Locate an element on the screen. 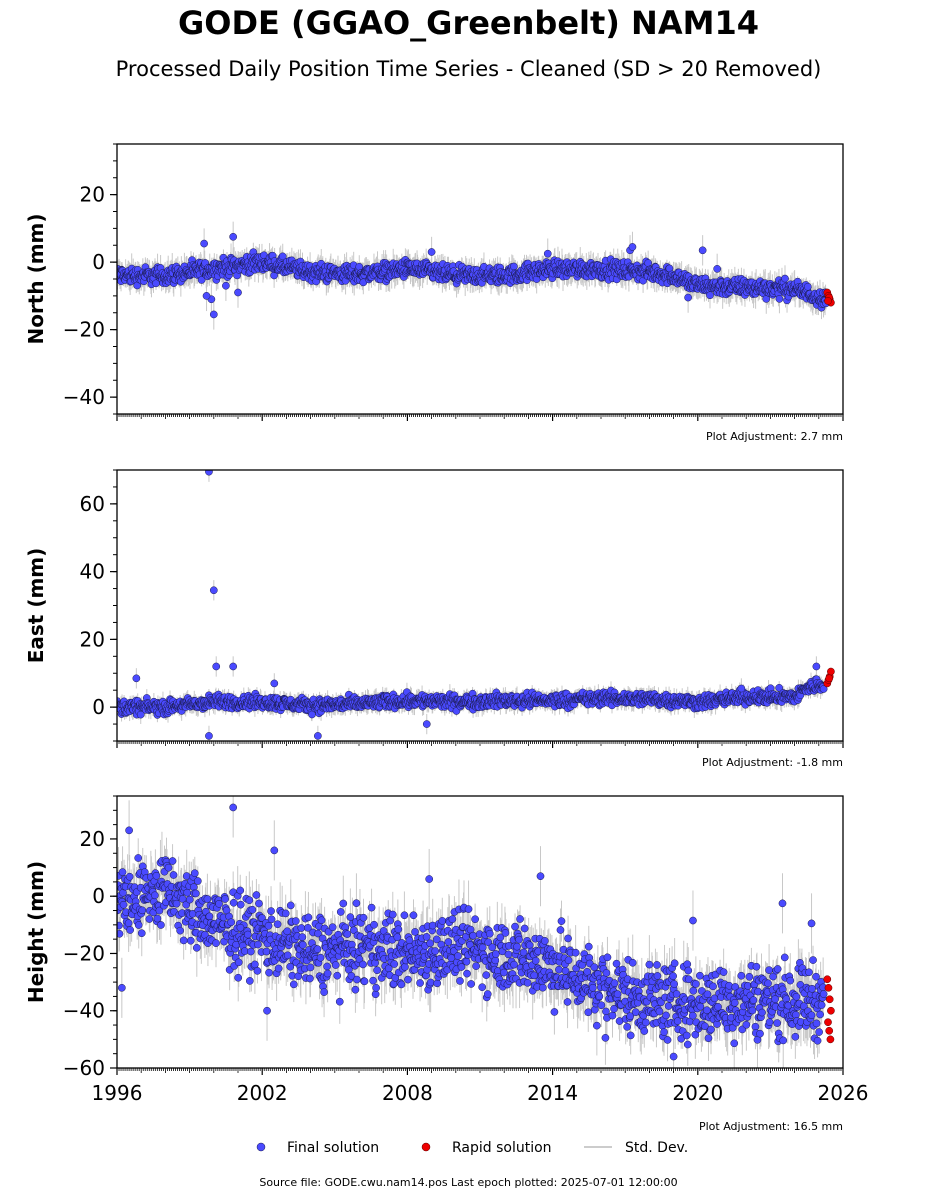  y-tick-label: −40 is located at coordinates (84, 397).